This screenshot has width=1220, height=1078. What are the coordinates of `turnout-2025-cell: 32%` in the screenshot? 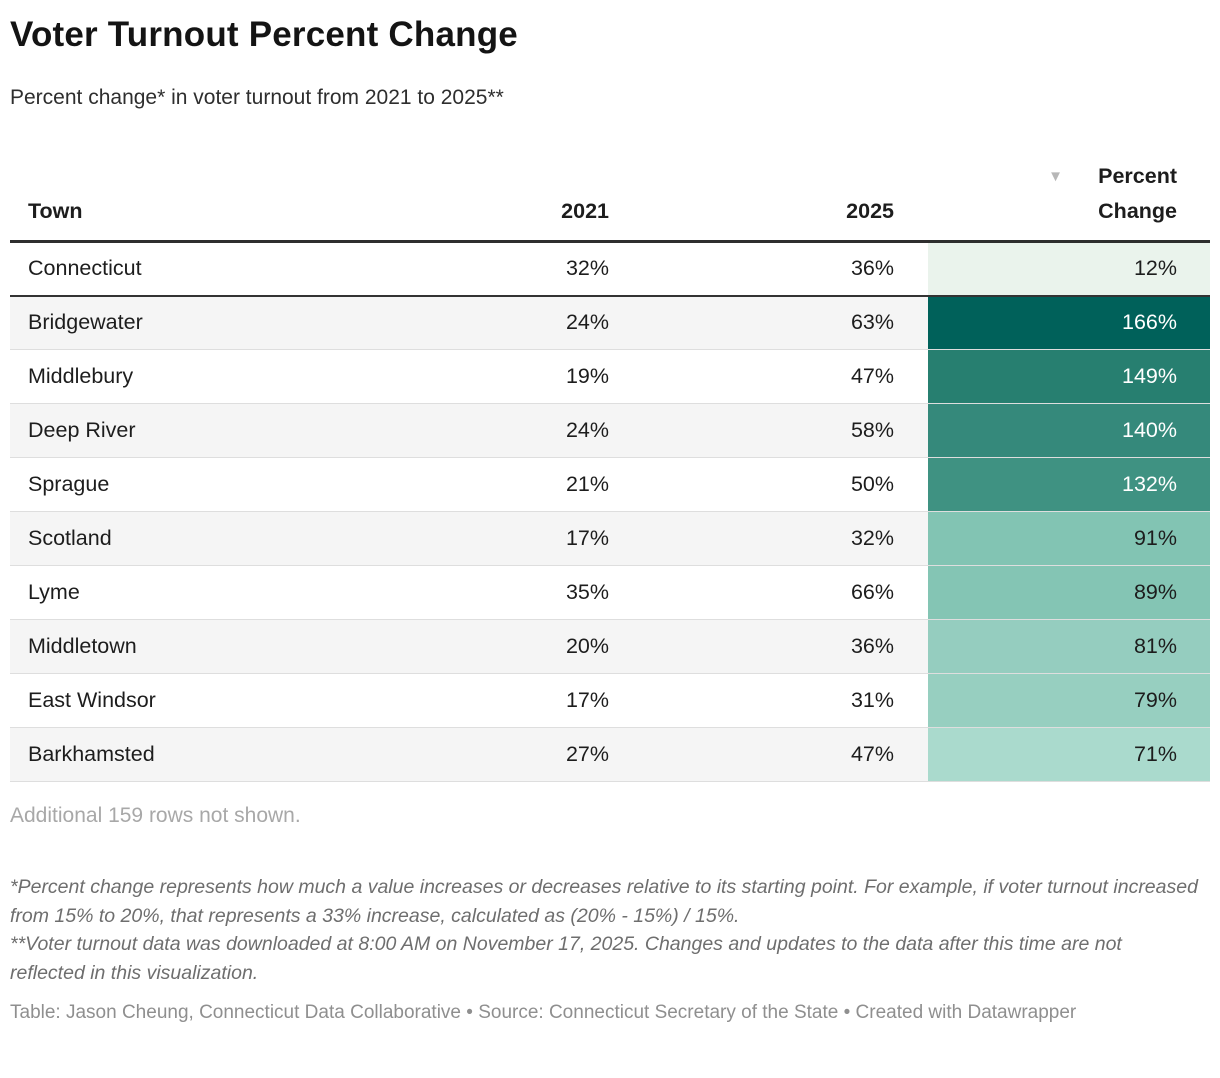 It's located at (785, 538).